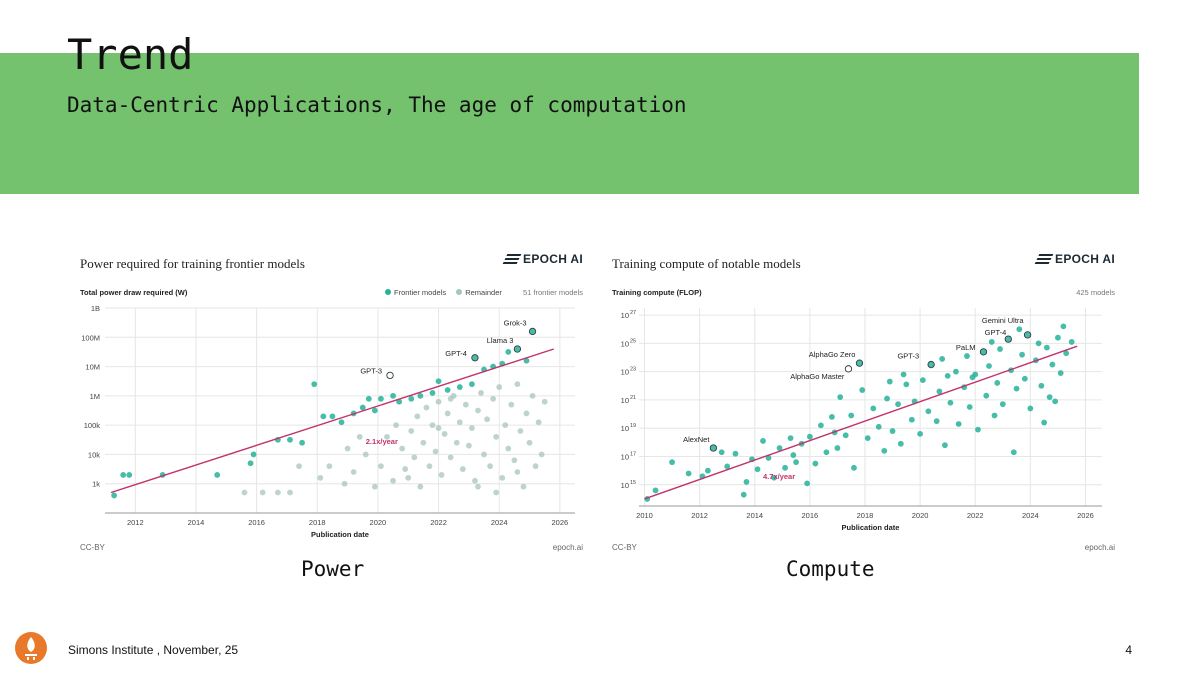 The height and width of the screenshot is (675, 1200). What do you see at coordinates (95, 308) in the screenshot?
I see `y-tick-label: 1B` at bounding box center [95, 308].